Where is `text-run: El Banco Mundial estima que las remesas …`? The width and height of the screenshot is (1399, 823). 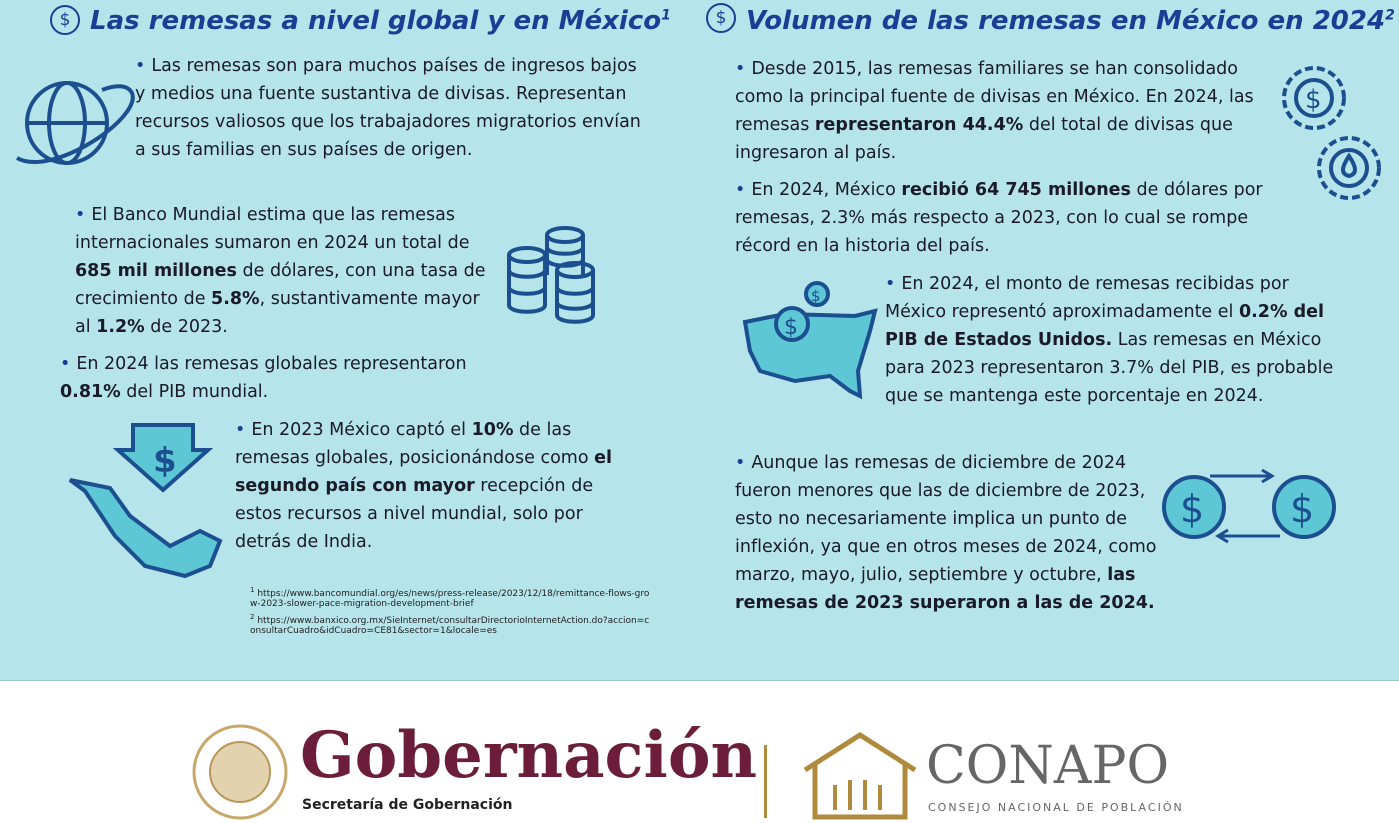
text-run: El Banco Mundial estima que las remesas … is located at coordinates (272, 229).